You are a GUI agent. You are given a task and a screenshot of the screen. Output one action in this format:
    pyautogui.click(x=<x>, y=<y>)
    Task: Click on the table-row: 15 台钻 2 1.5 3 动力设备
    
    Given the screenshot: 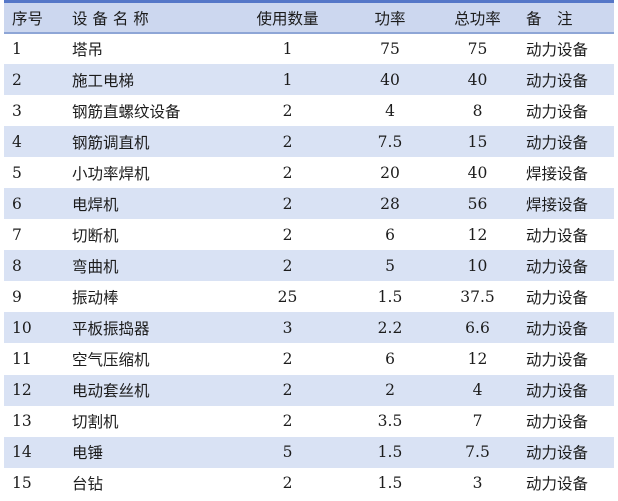 What is the action you would take?
    pyautogui.click(x=309, y=483)
    